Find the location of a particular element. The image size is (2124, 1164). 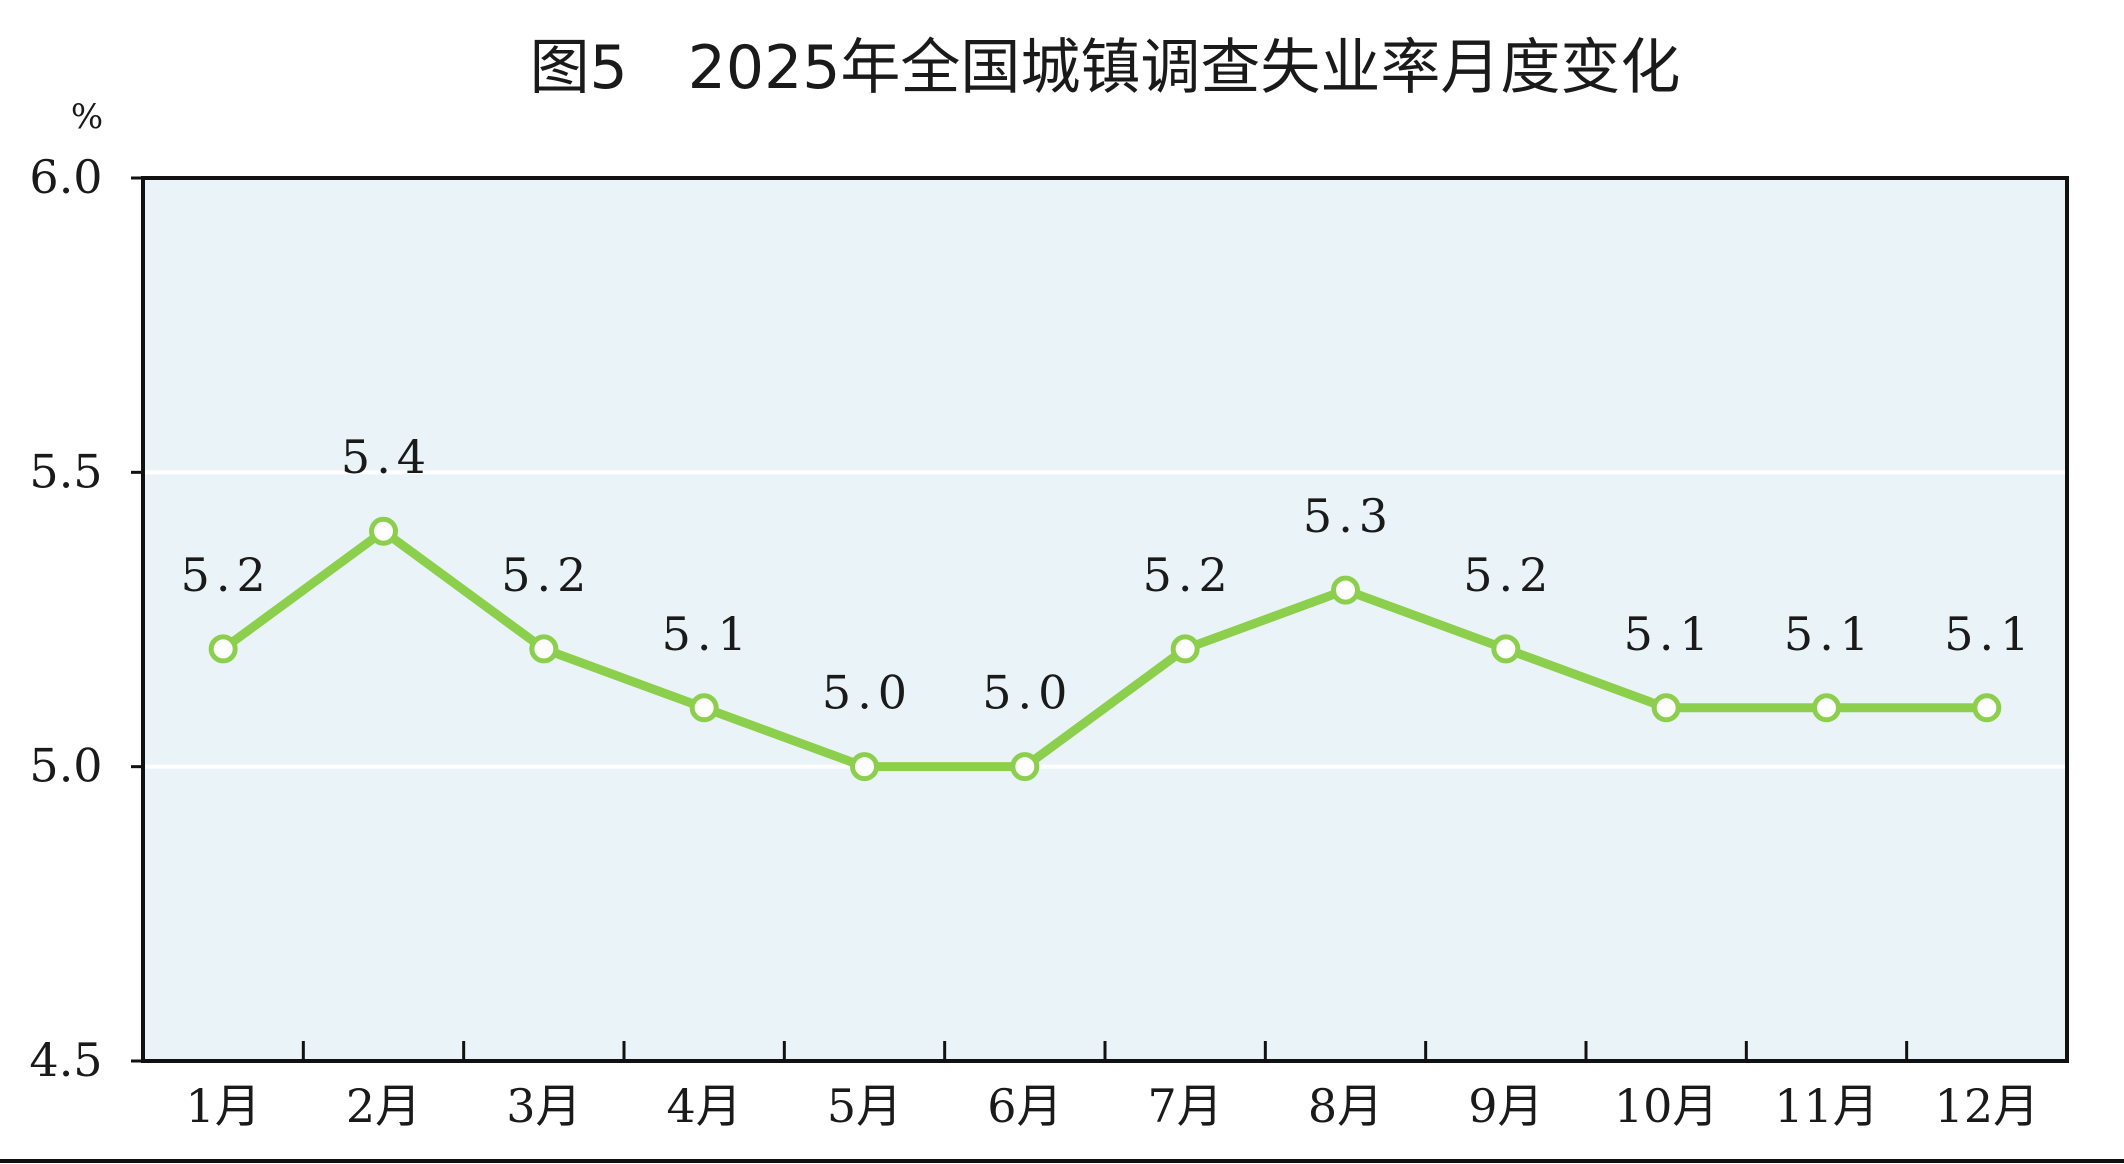

y-tick-label: 5.5 is located at coordinates (65, 471).